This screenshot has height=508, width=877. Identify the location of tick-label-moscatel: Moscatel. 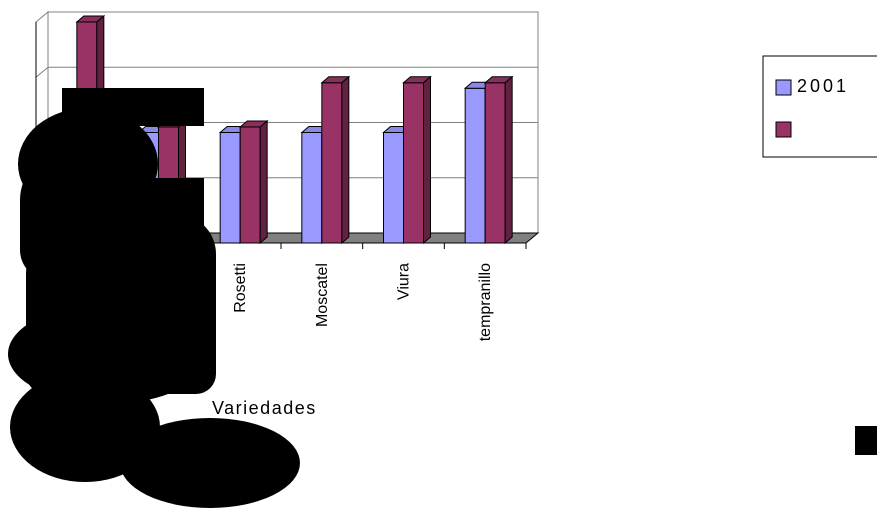
(322, 295).